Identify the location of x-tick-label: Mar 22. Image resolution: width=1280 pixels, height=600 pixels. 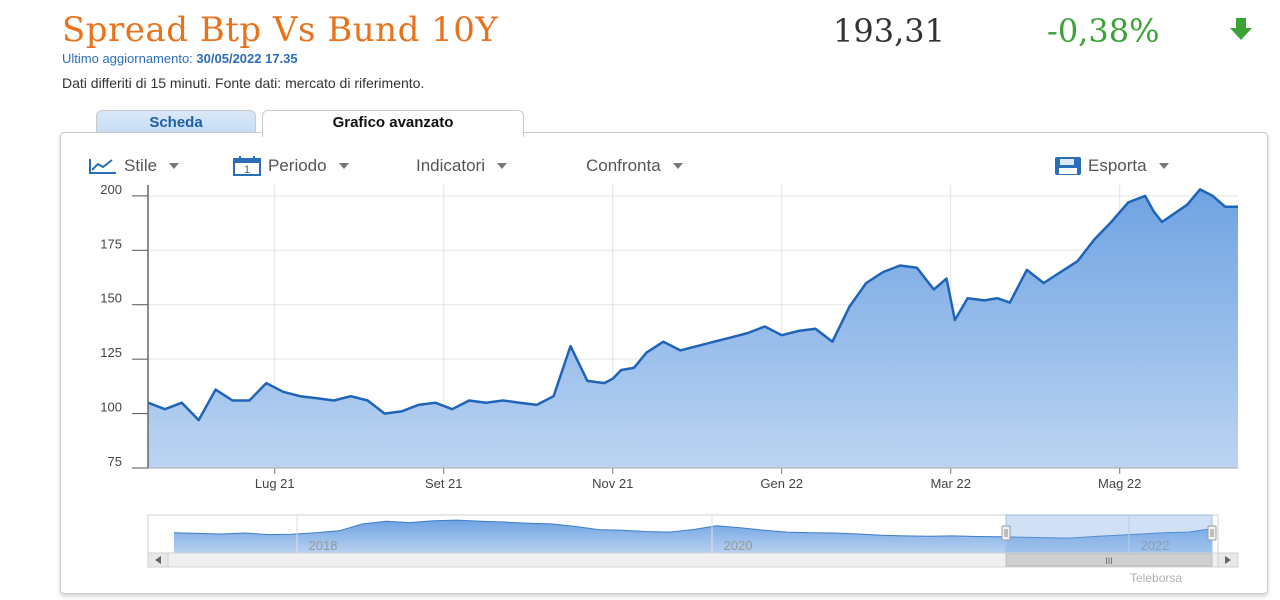
(950, 483).